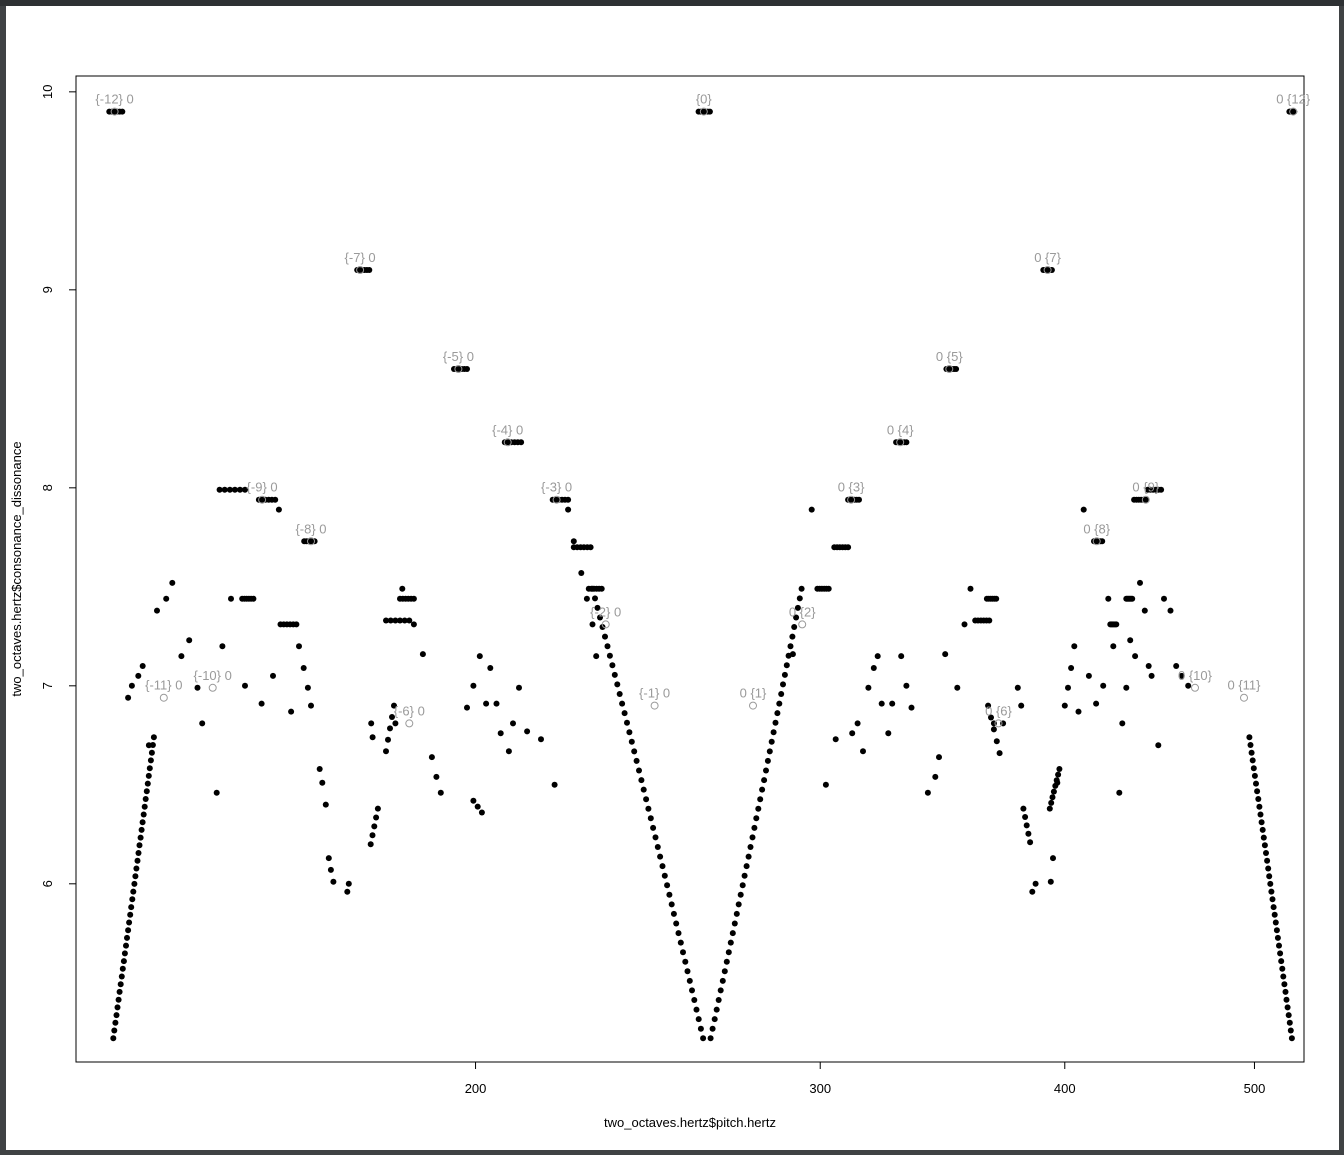 The image size is (1344, 1155). What do you see at coordinates (753, 693) in the screenshot?
I see `interval-label: 0 {1}` at bounding box center [753, 693].